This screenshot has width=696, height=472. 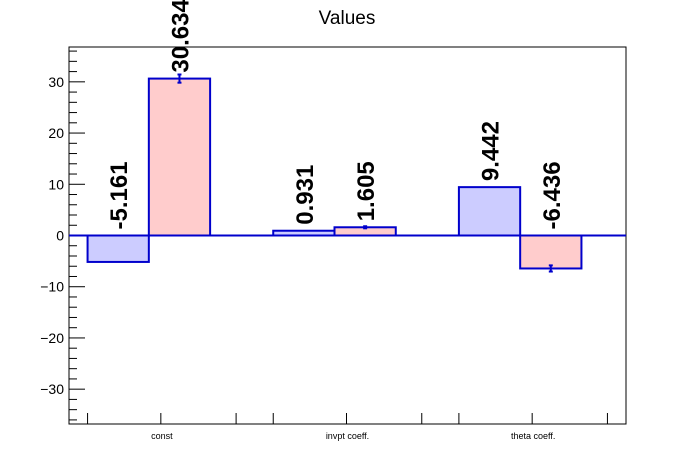 I want to click on y-tick-label: −10, so click(x=52, y=287).